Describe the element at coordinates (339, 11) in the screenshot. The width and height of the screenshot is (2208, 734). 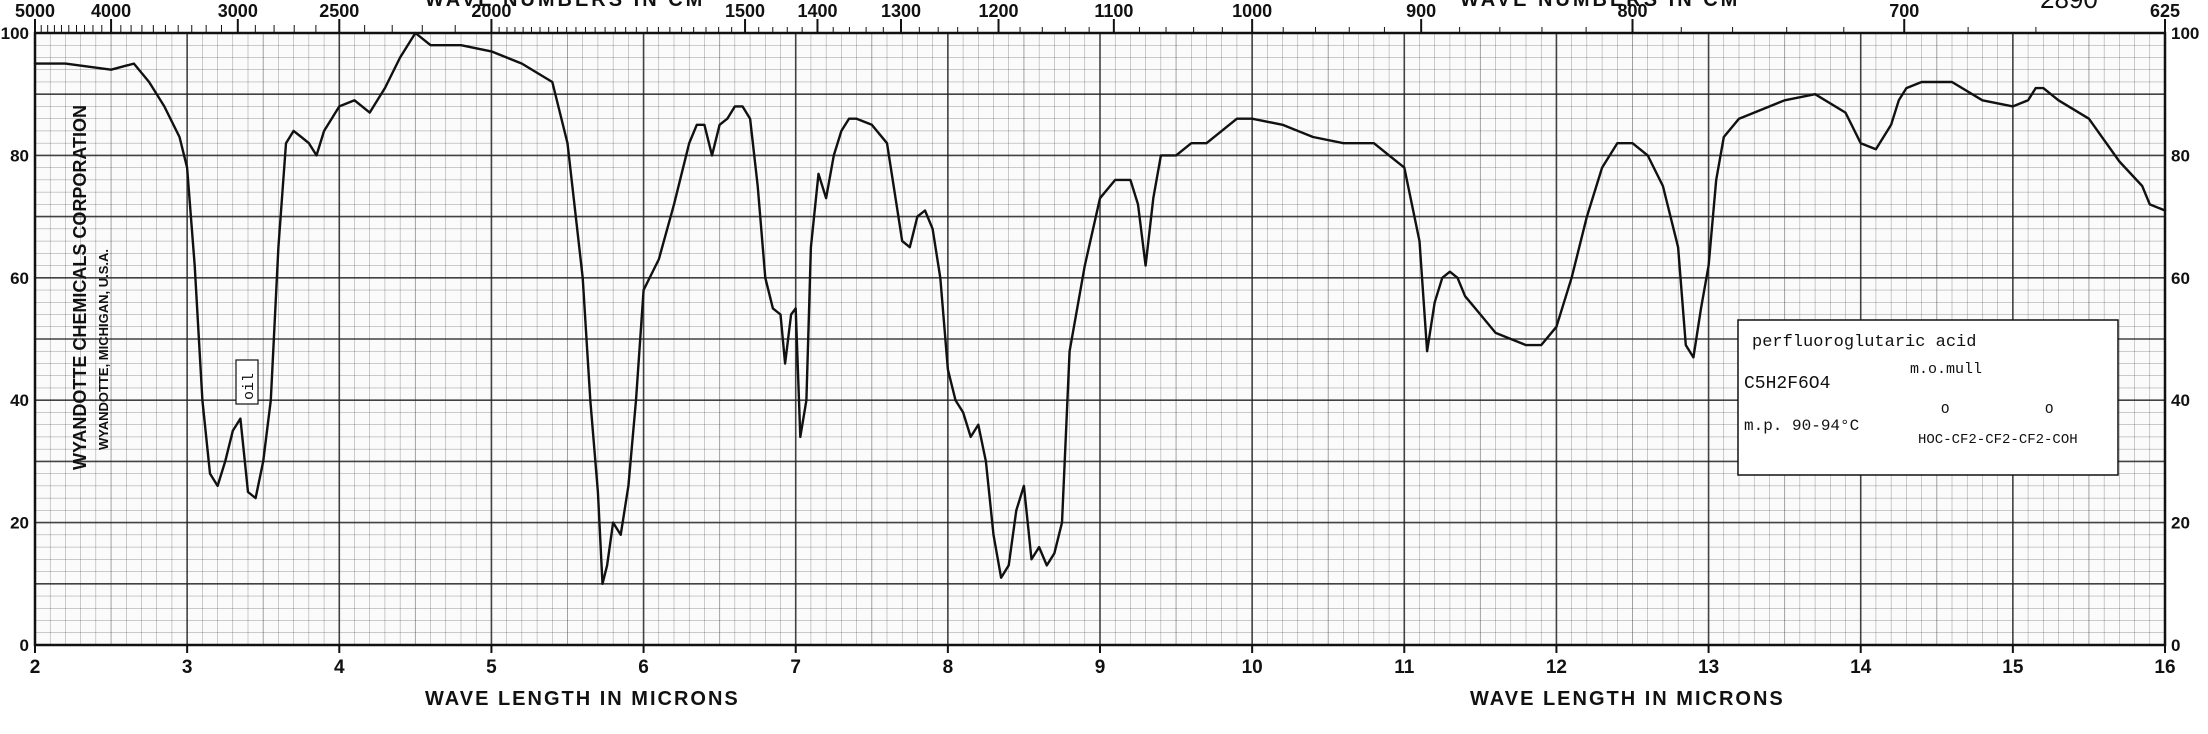
I see `wavenumber-tick-label: 2500` at that location.